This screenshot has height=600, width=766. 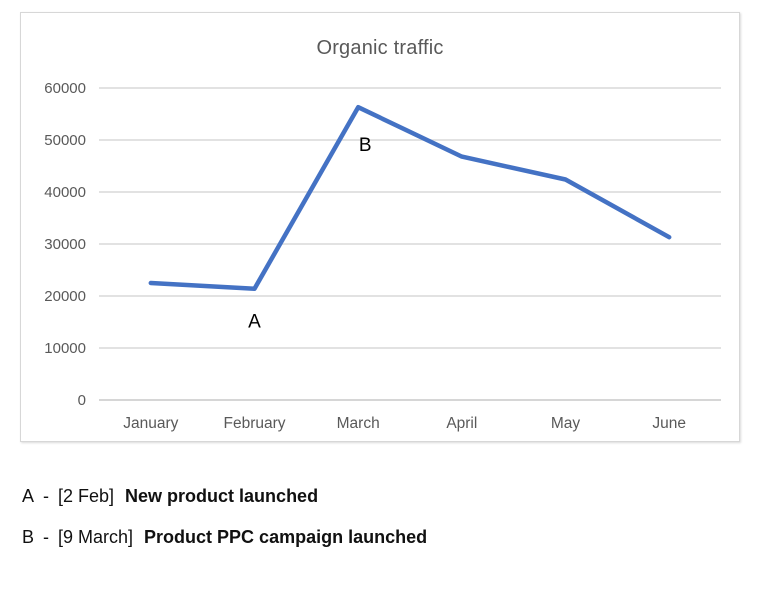 What do you see at coordinates (380, 48) in the screenshot?
I see `chart-title: Organic traffic` at bounding box center [380, 48].